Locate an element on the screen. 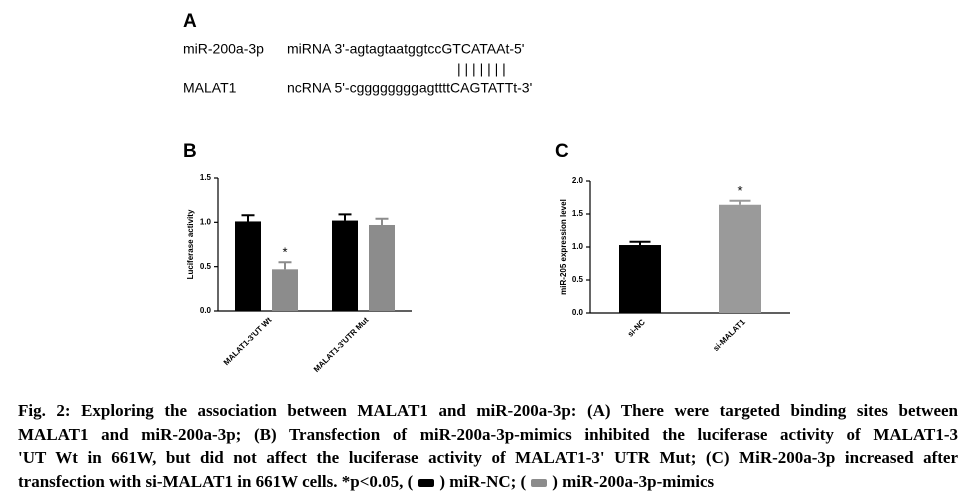 This screenshot has width=967, height=502. panel-label: B is located at coordinates (190, 151).